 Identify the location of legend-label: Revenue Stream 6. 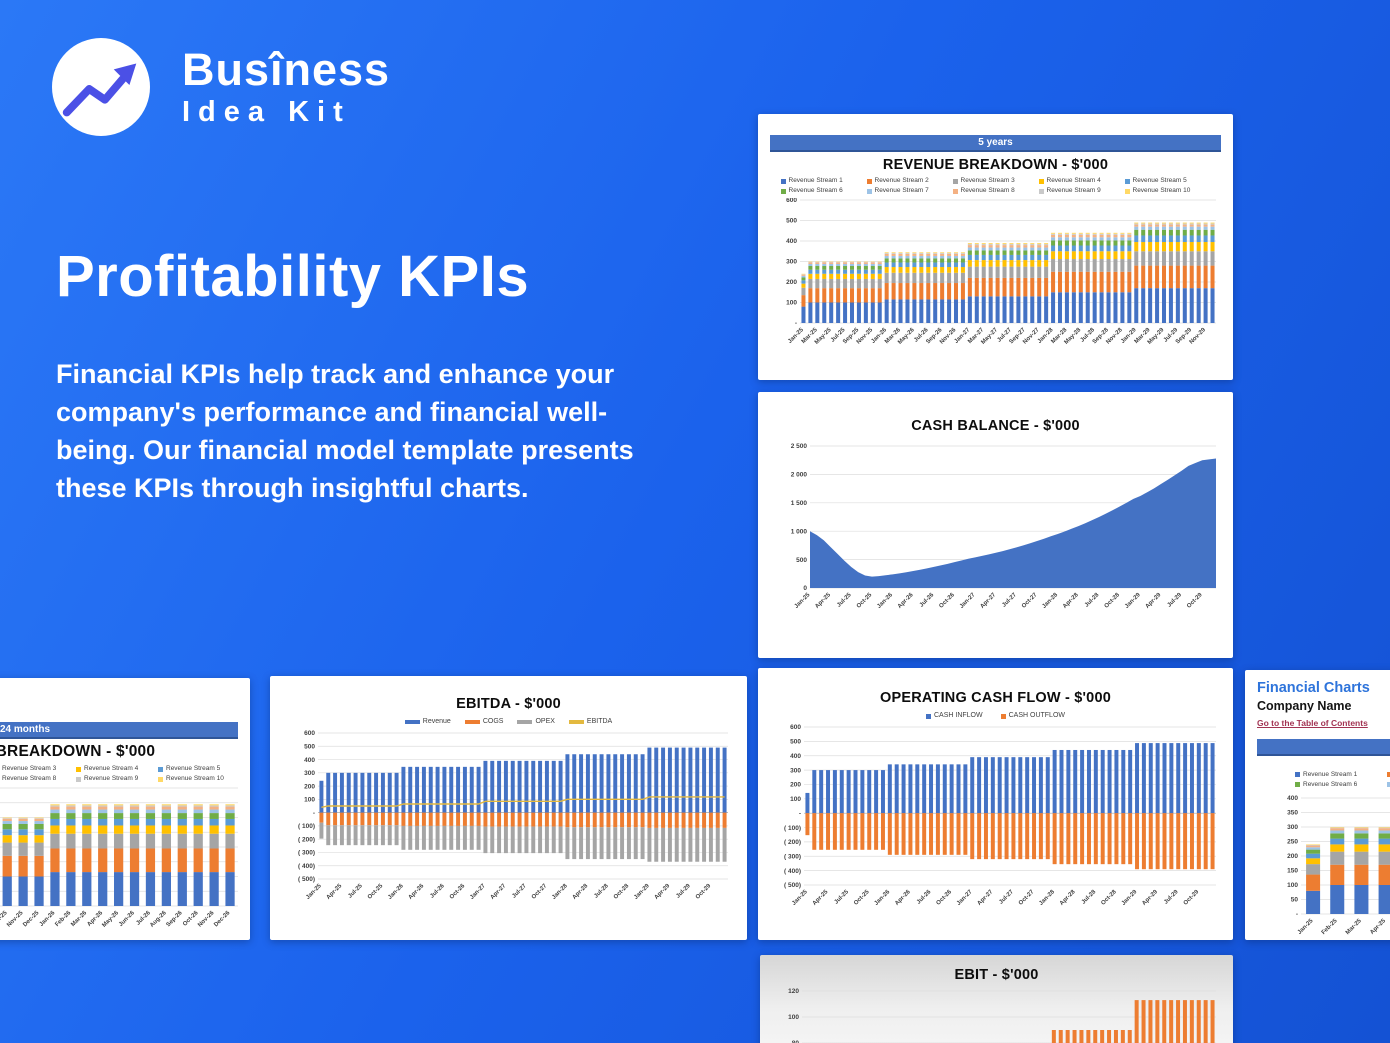
(1330, 784).